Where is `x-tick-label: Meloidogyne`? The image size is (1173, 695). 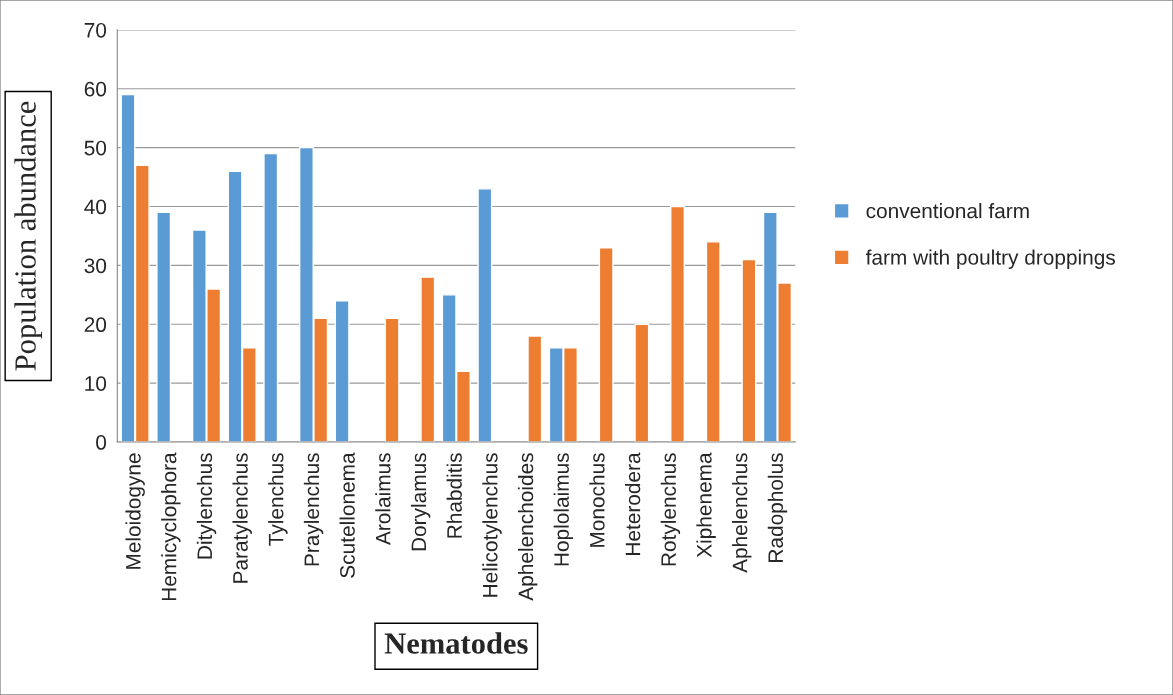 x-tick-label: Meloidogyne is located at coordinates (135, 511).